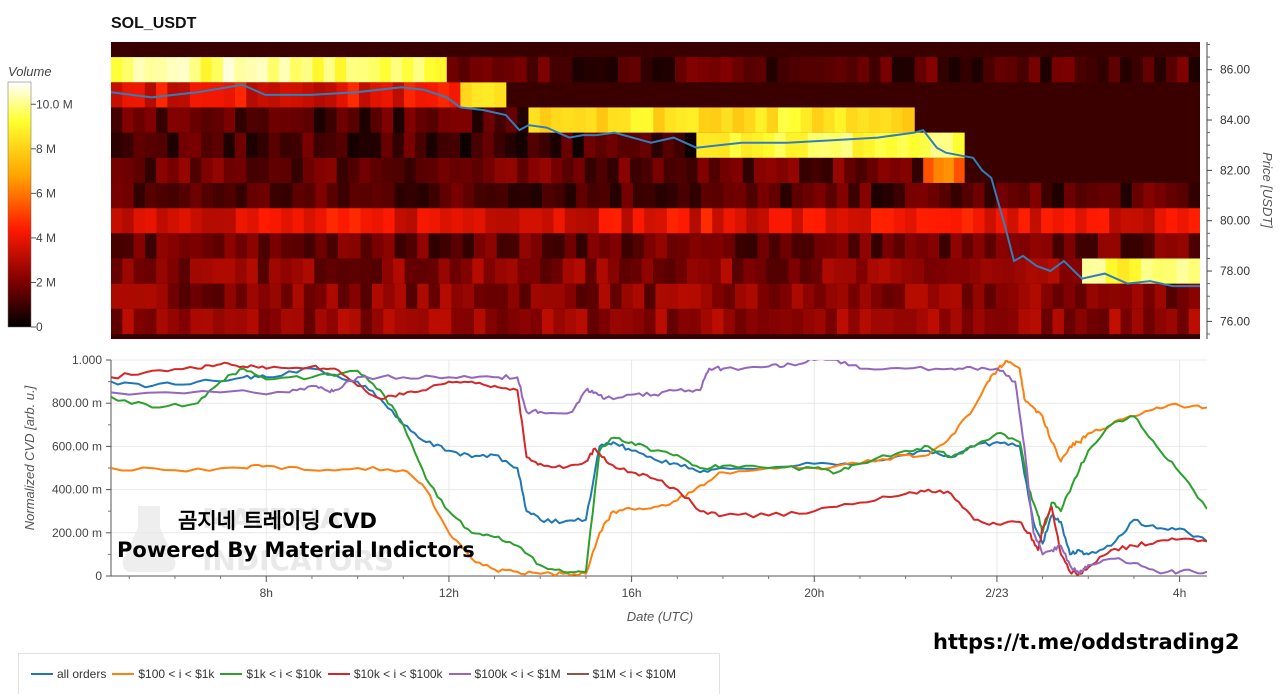 Image resolution: width=1280 pixels, height=699 pixels. What do you see at coordinates (621, 674) in the screenshot?
I see `legend-item: $1M < i < $10M` at bounding box center [621, 674].